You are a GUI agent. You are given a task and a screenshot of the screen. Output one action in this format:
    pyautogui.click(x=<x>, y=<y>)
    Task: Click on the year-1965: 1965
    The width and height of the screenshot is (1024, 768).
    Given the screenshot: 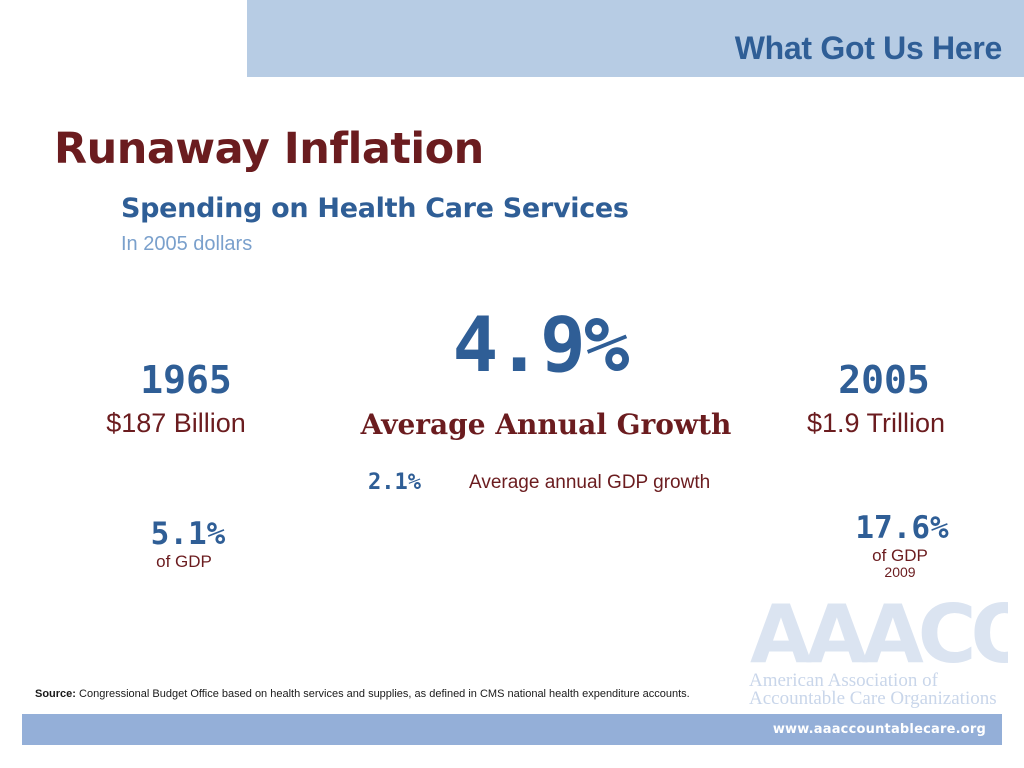 What is the action you would take?
    pyautogui.click(x=186, y=380)
    